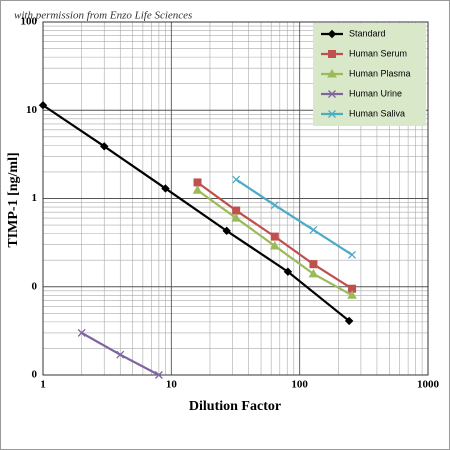  Describe the element at coordinates (377, 113) in the screenshot. I see `legend-label: Human Saliva` at that location.